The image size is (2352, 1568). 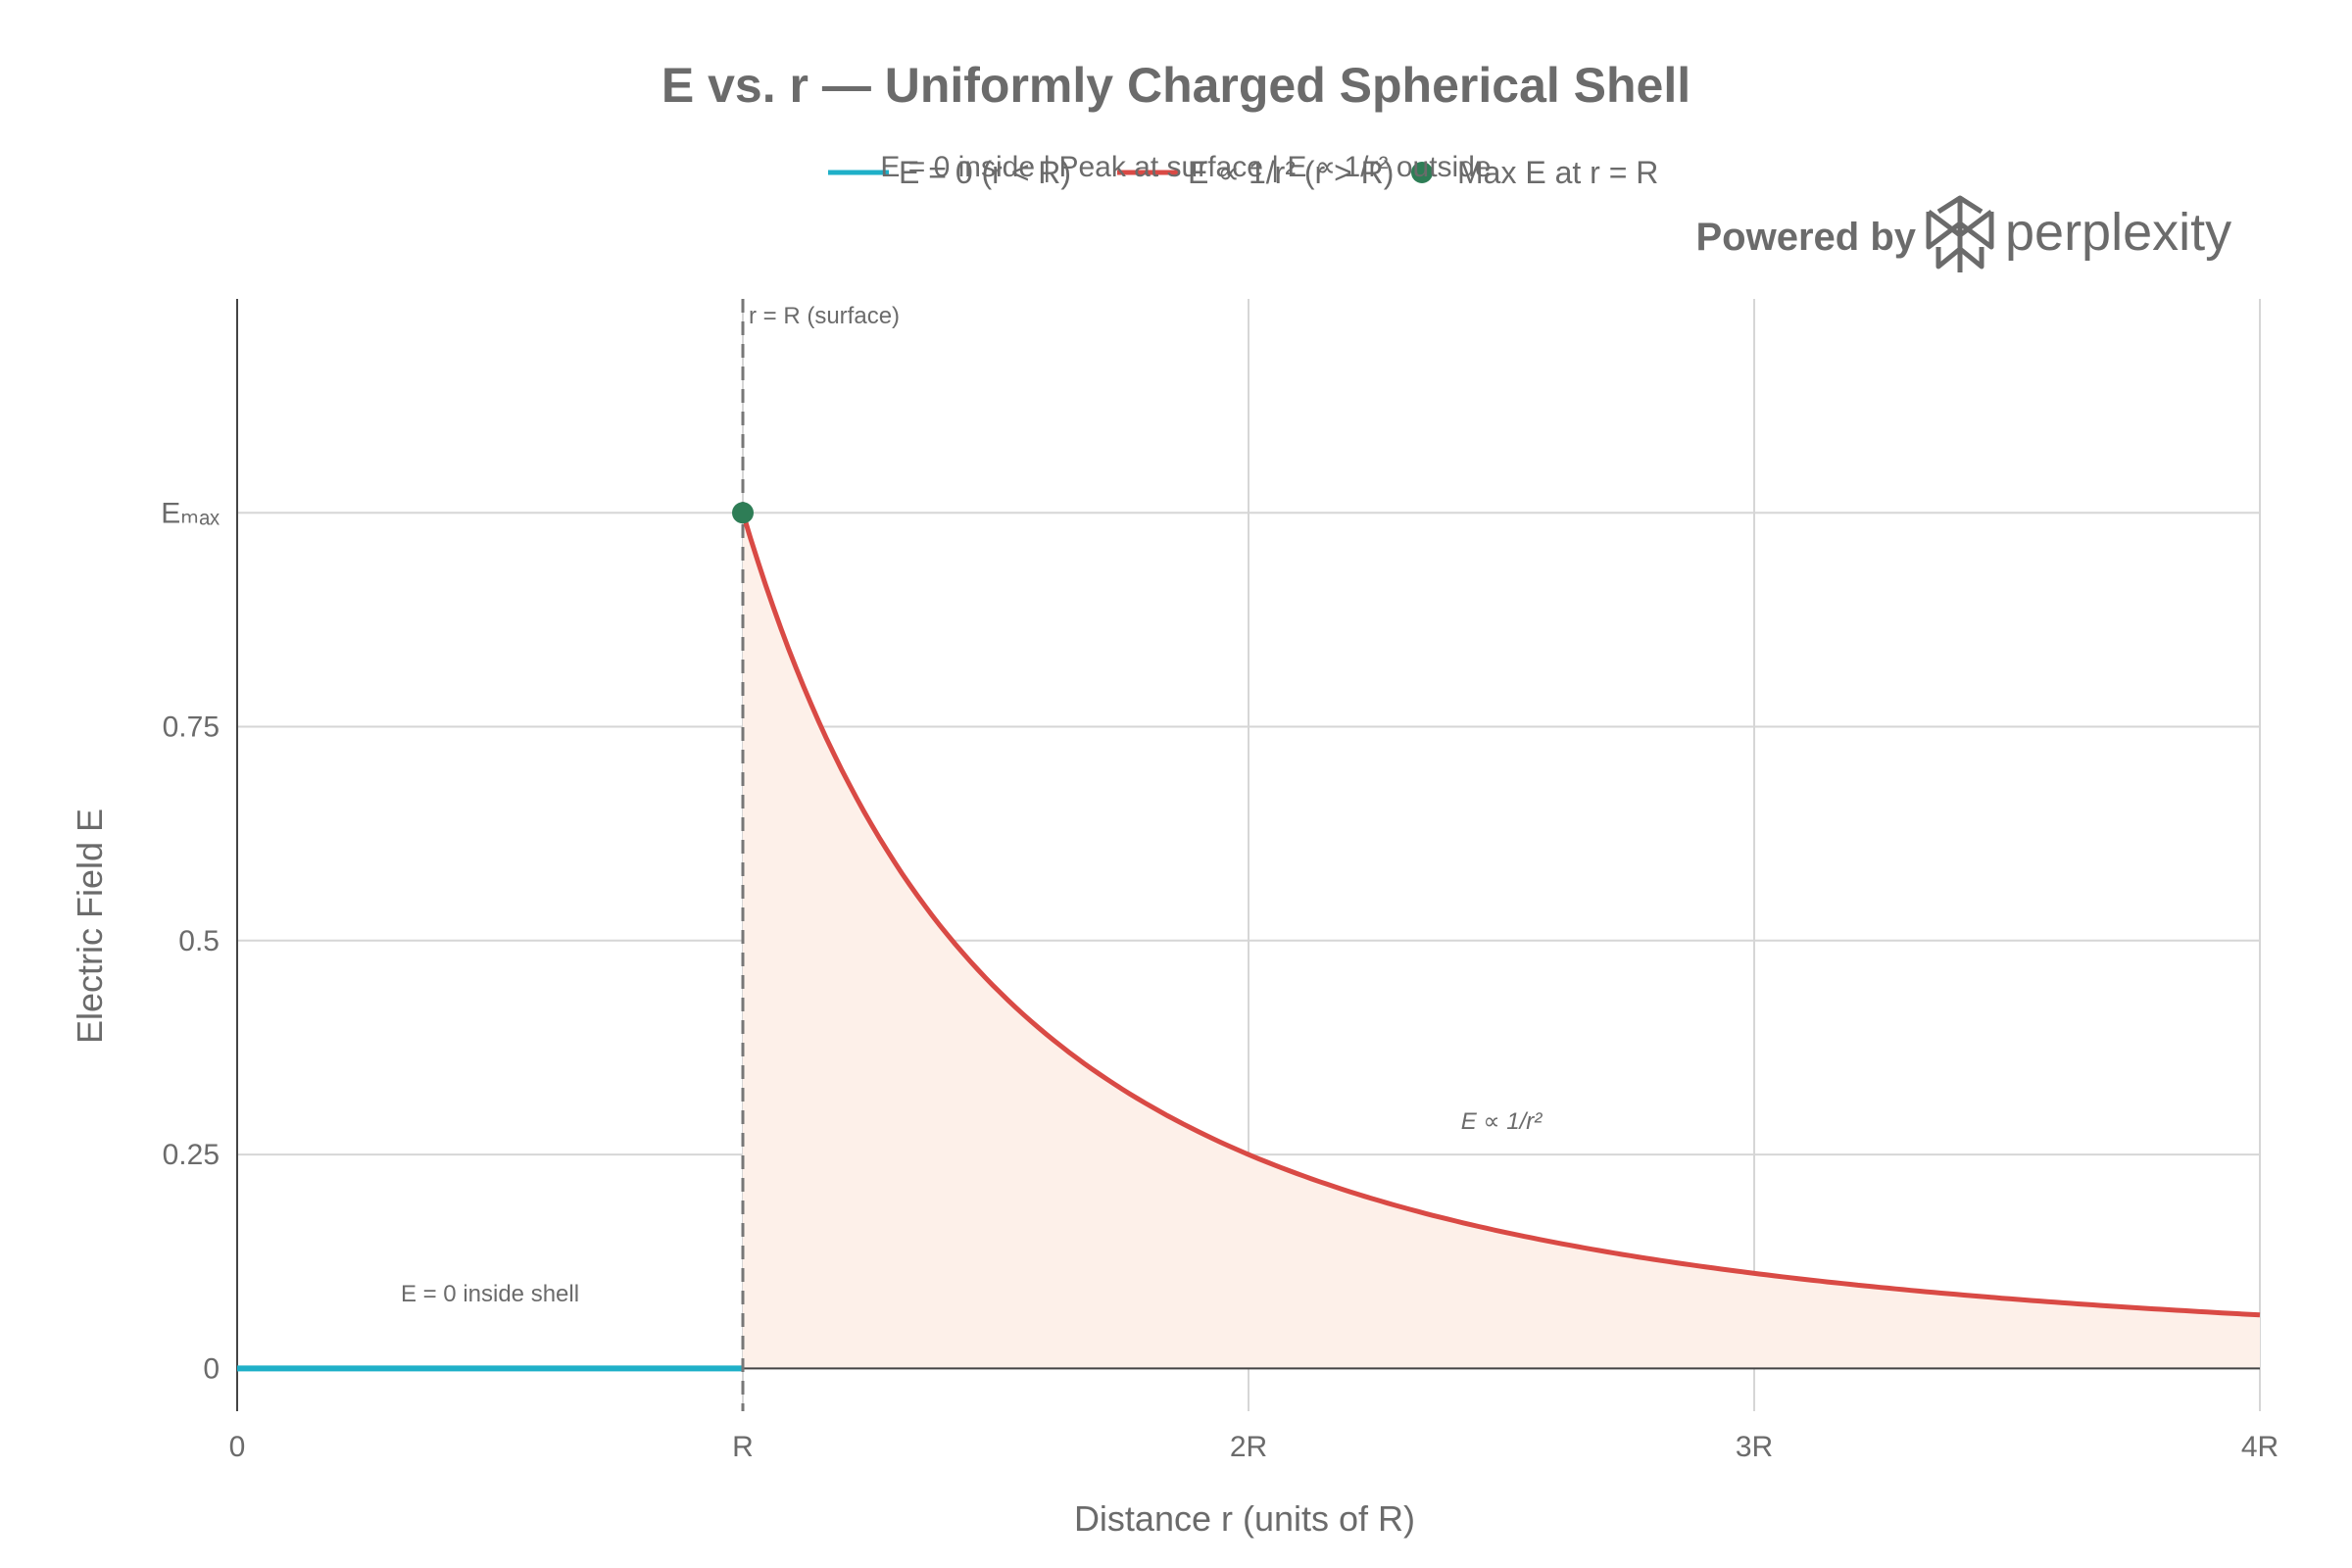 What do you see at coordinates (1754, 1447) in the screenshot?
I see `x-tick-label-3: 3R` at bounding box center [1754, 1447].